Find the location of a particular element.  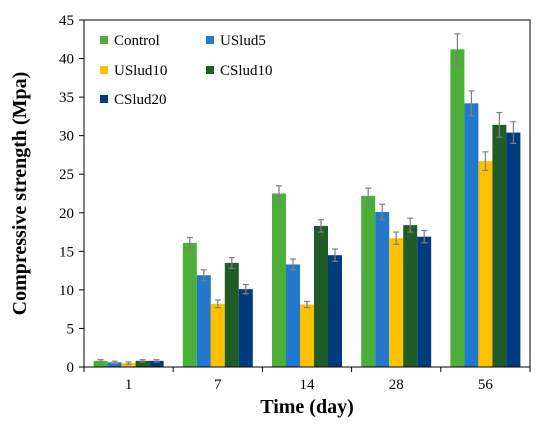

legend-label-cslud10: CSlud10 is located at coordinates (246, 71).